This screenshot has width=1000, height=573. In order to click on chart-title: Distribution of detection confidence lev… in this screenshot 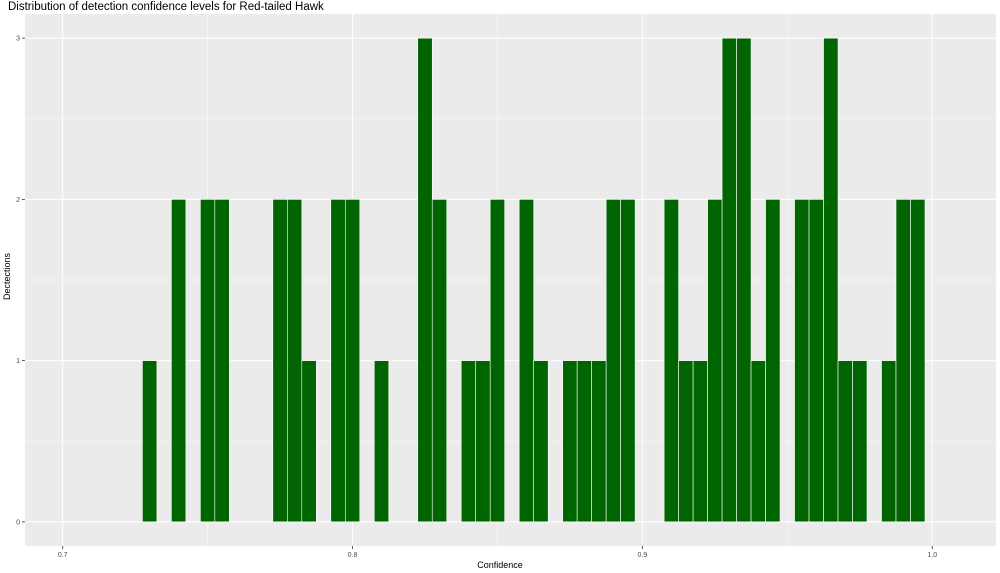, I will do `click(166, 7)`.